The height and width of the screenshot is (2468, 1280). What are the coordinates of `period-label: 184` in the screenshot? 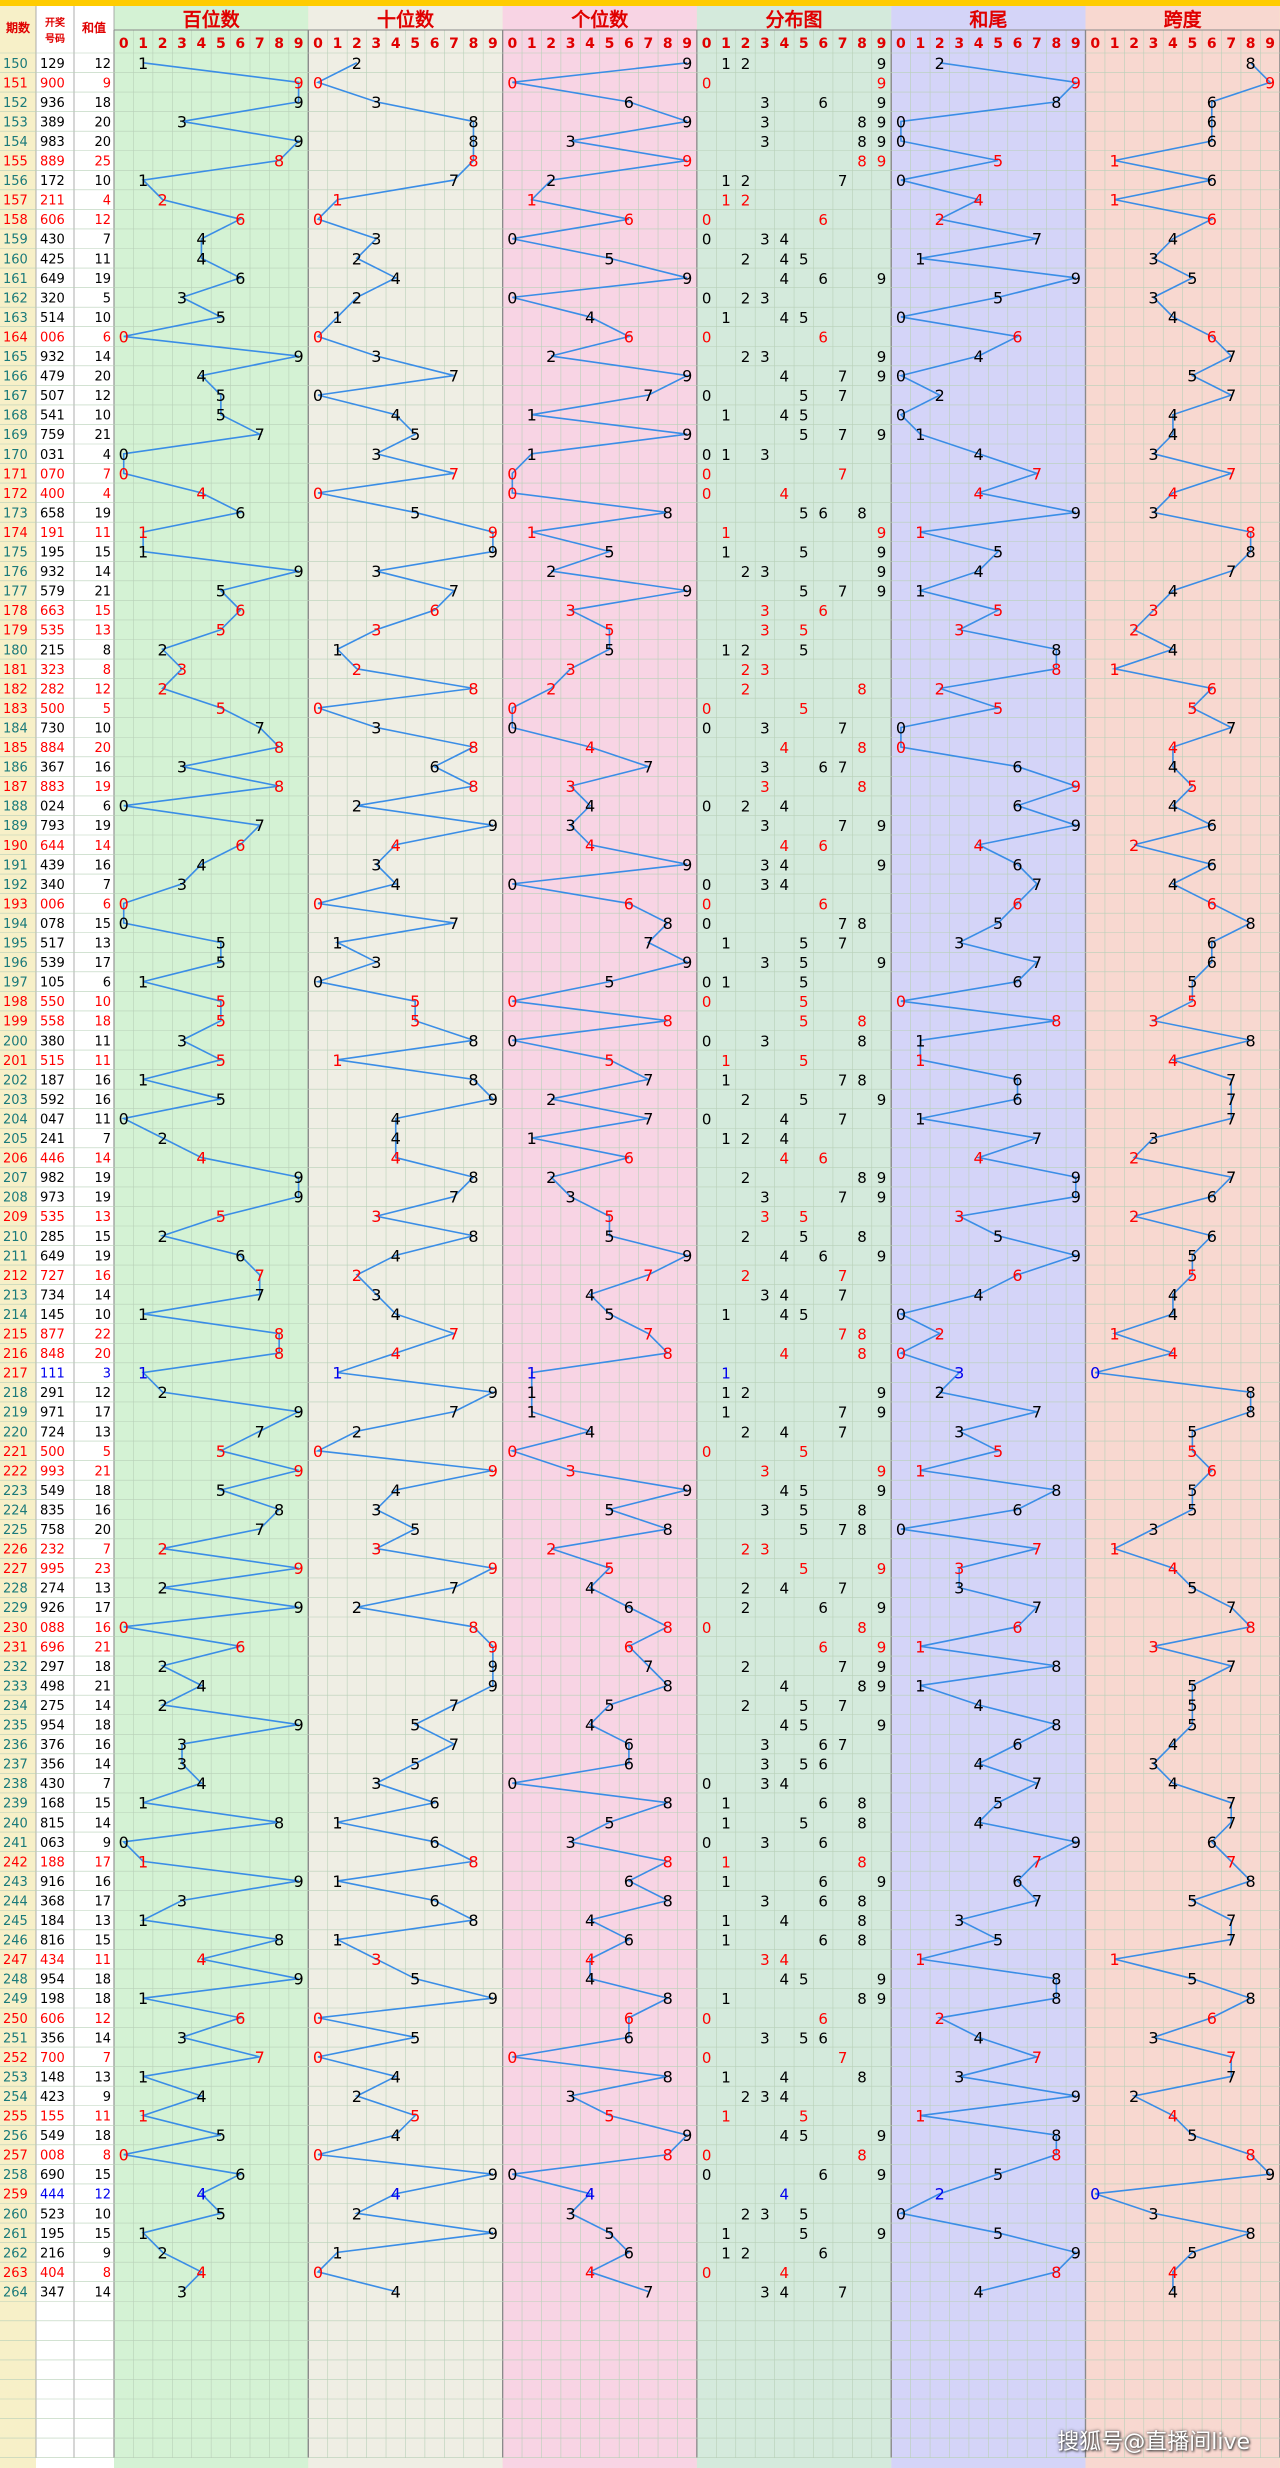 It's located at (15, 728).